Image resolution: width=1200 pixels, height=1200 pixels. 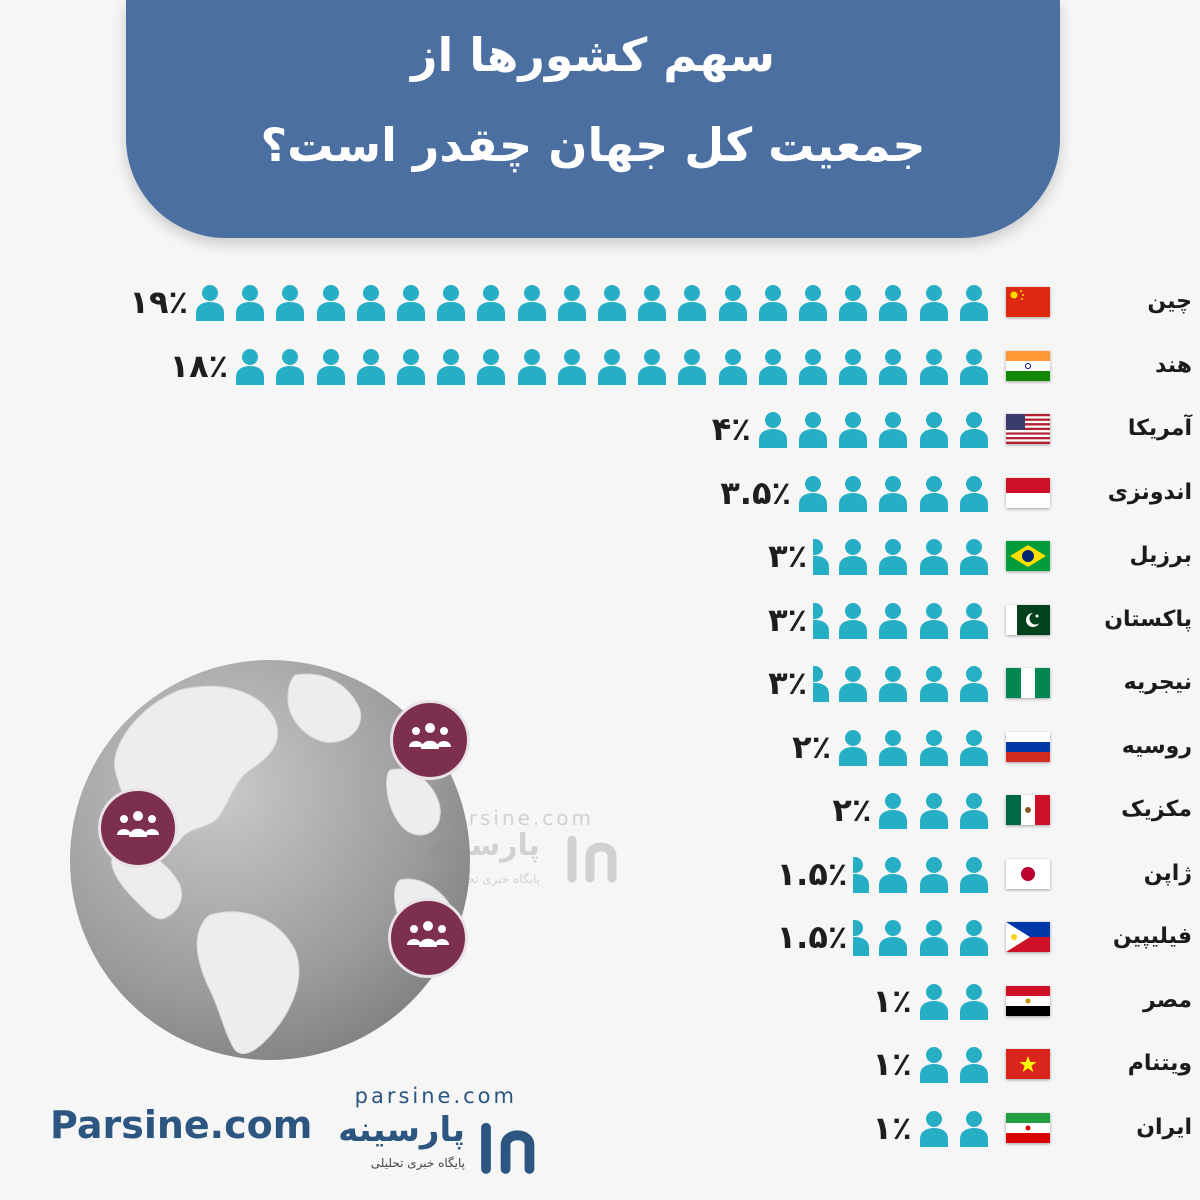 What do you see at coordinates (1028, 937) in the screenshot?
I see `philippines-flag-icon` at bounding box center [1028, 937].